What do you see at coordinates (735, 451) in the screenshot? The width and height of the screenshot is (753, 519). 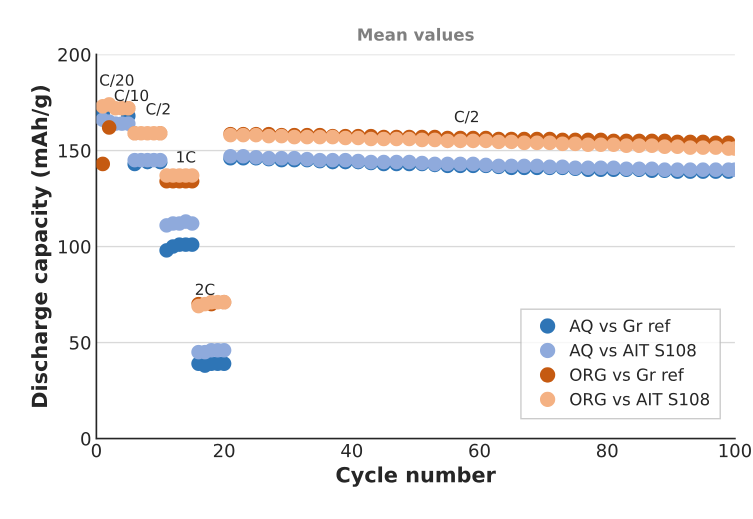 I see `x-tick-label: 100` at bounding box center [735, 451].